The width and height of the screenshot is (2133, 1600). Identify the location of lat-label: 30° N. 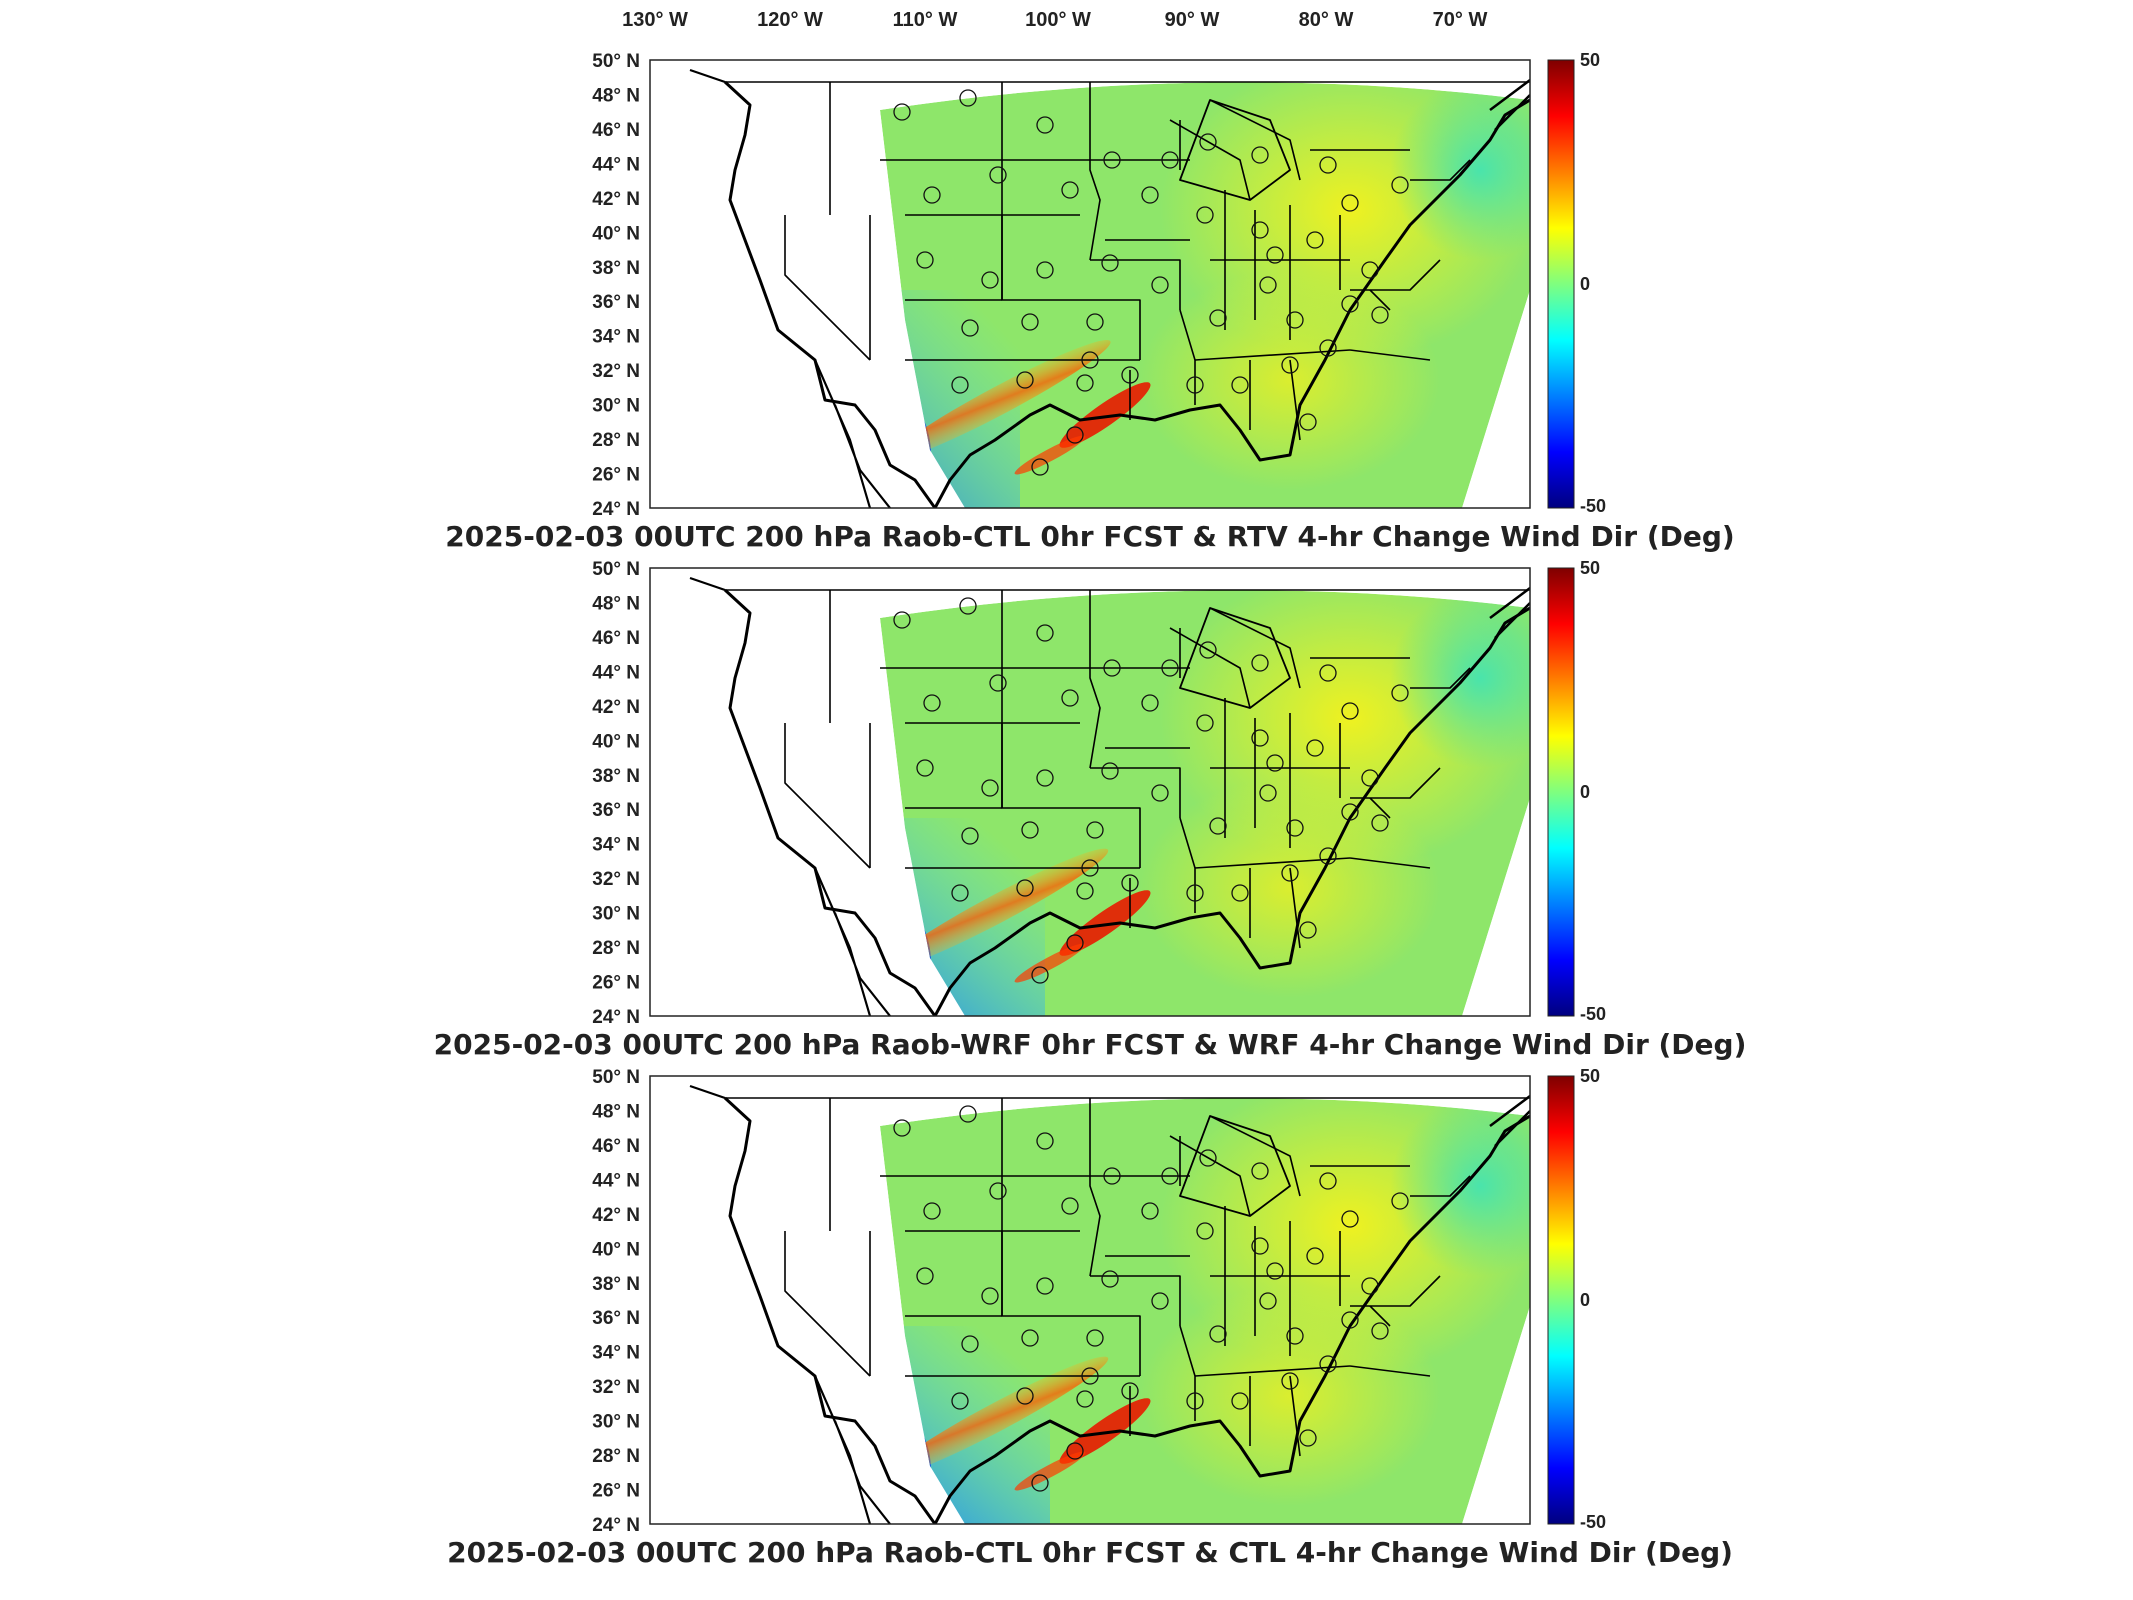
(616, 406).